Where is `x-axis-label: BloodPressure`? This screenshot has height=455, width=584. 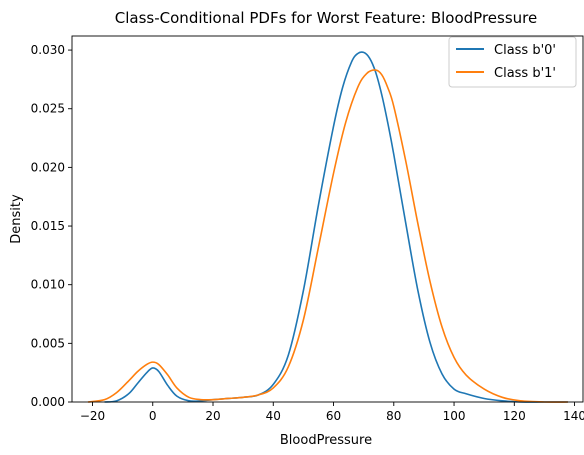 x-axis-label: BloodPressure is located at coordinates (326, 440).